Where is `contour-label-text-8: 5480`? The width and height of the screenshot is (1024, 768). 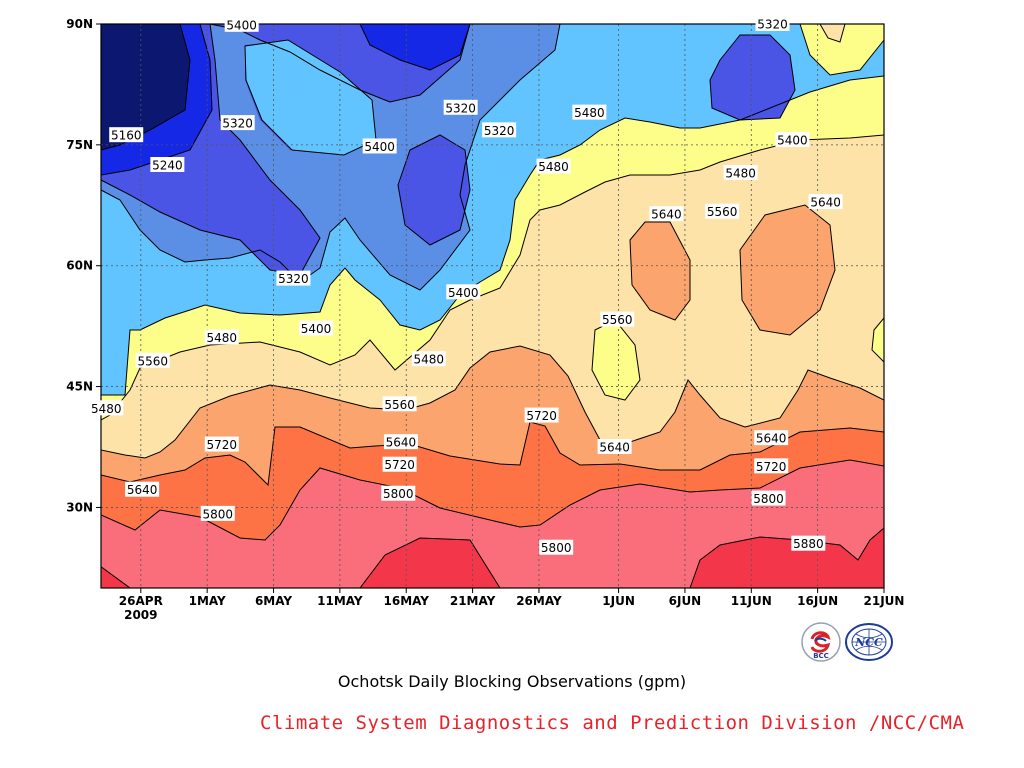
contour-label-text-8: 5480 is located at coordinates (589, 113).